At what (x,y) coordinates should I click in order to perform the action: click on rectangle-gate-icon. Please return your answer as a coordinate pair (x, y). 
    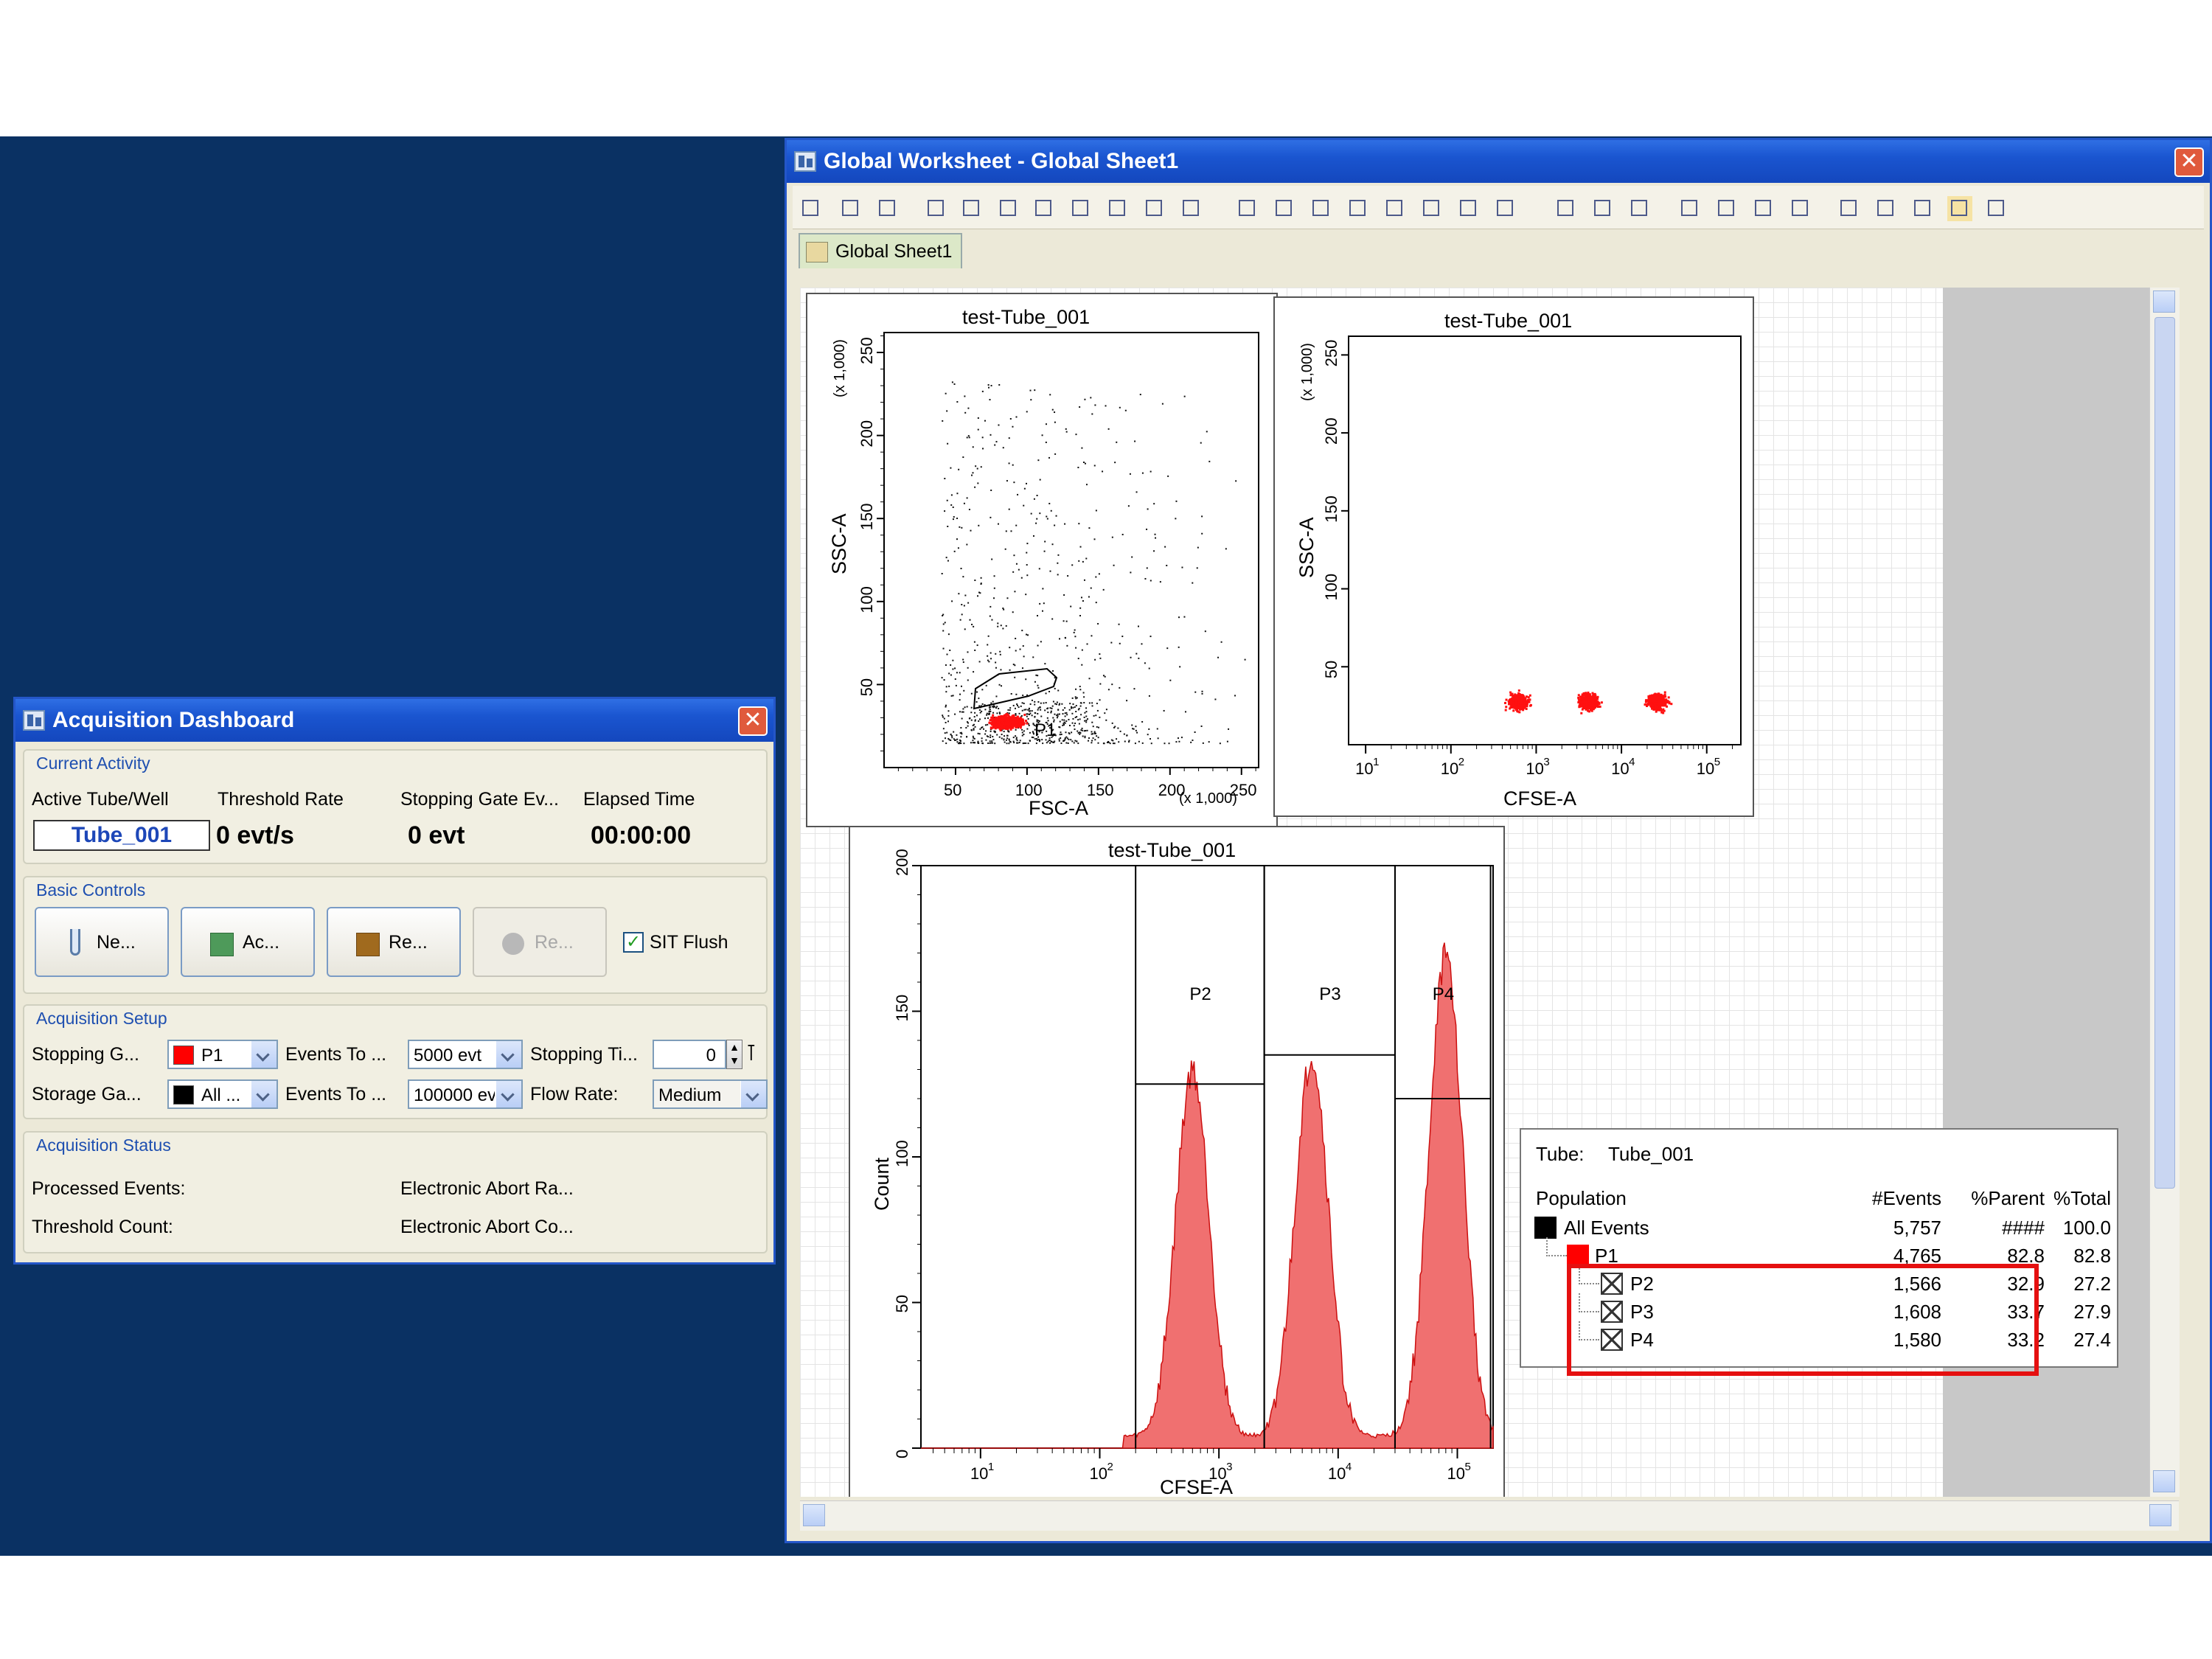
    Looking at the image, I should click on (1358, 208).